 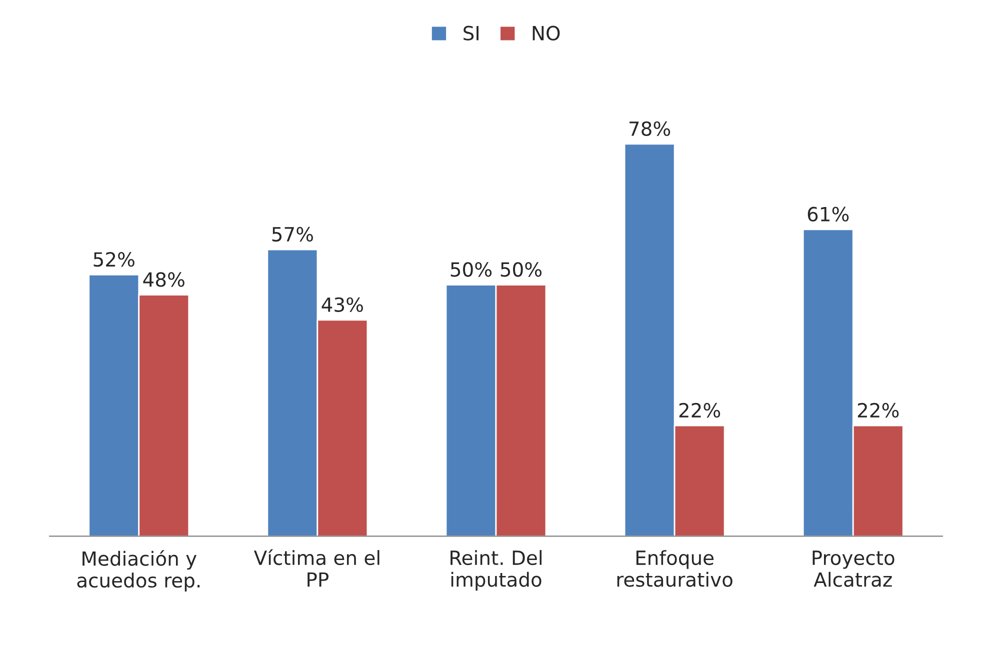 I want to click on x-tick-label: Proyecto Alcatraz, so click(x=853, y=568).